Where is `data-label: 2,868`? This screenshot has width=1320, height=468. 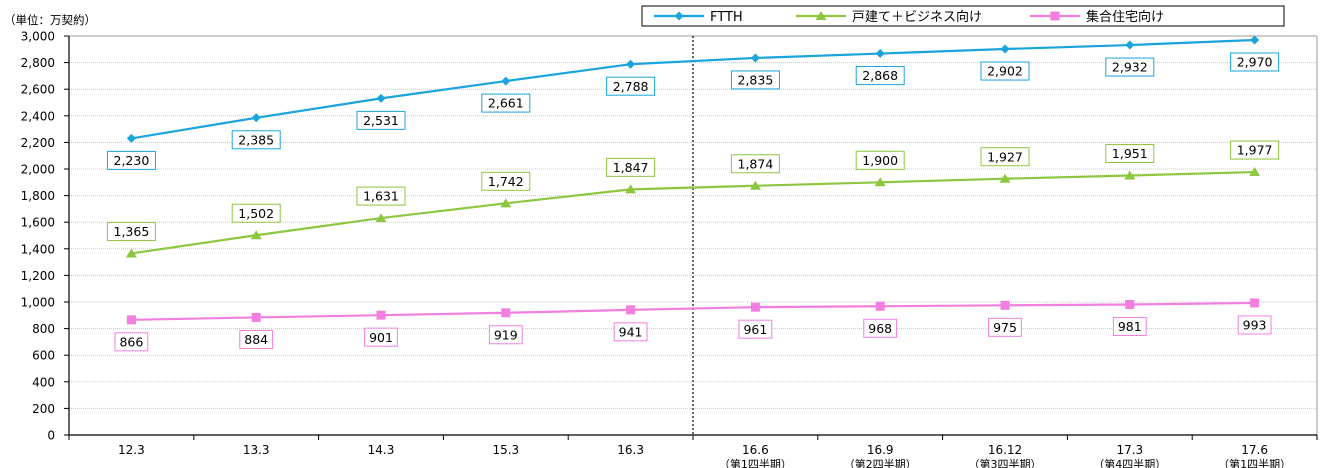
data-label: 2,868 is located at coordinates (880, 75).